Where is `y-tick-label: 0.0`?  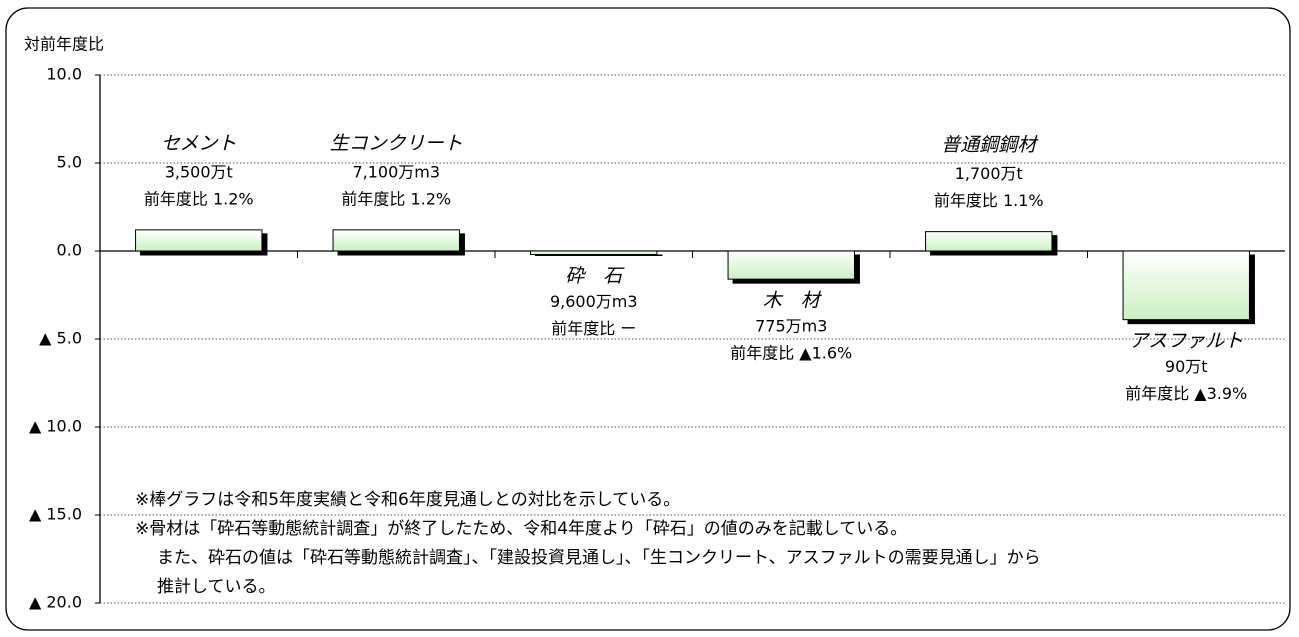
y-tick-label: 0.0 is located at coordinates (69, 250).